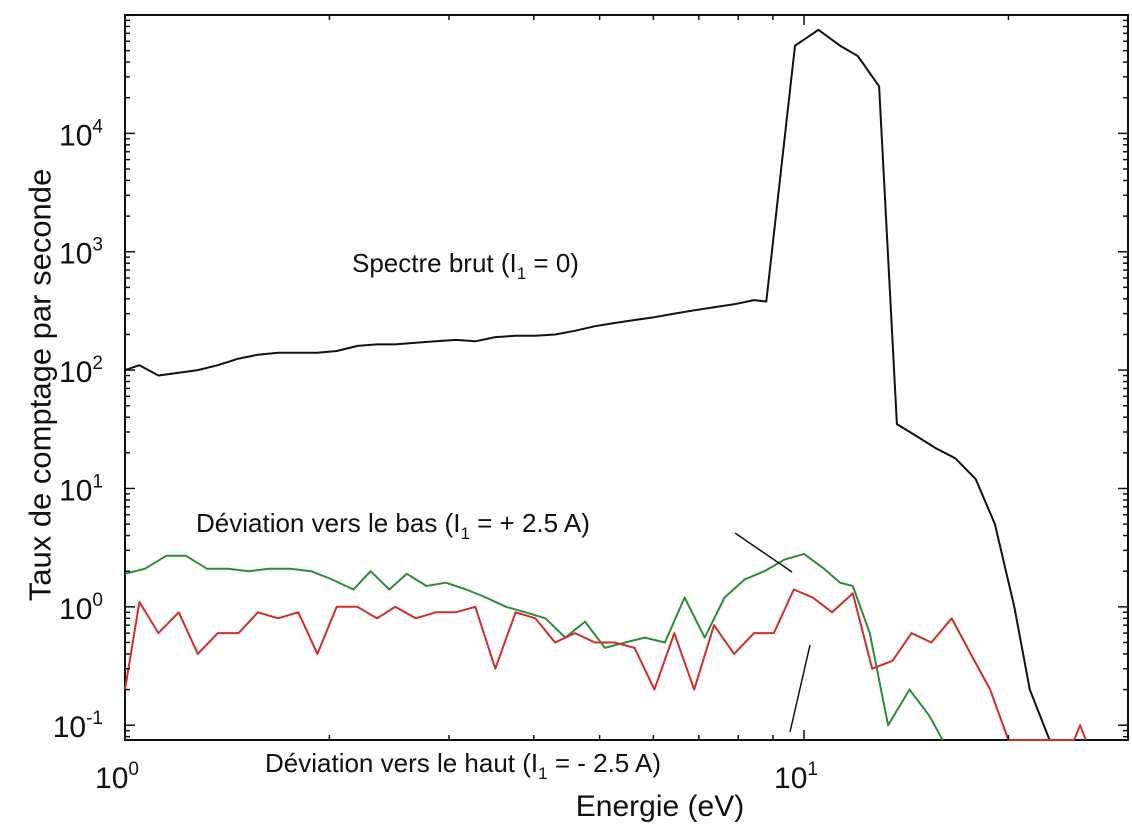 The height and width of the screenshot is (825, 1132). What do you see at coordinates (465, 265) in the screenshot?
I see `raw-spectrum-label: Spectre brut (I1 = 0)` at bounding box center [465, 265].